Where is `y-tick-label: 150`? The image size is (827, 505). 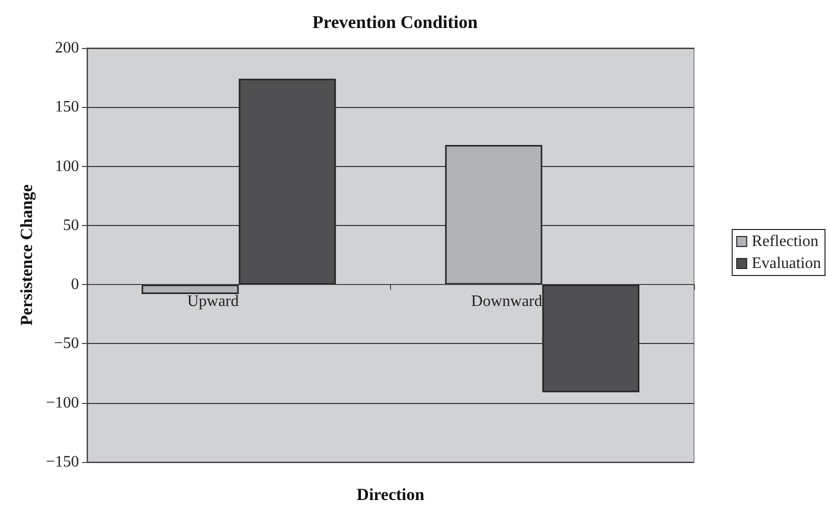
y-tick-label: 150 is located at coordinates (67, 107).